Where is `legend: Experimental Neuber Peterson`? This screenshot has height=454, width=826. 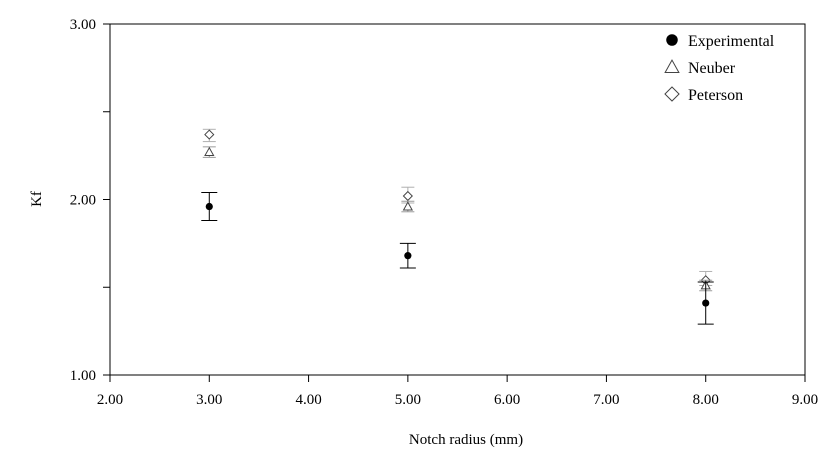 legend: Experimental Neuber Peterson is located at coordinates (719, 68).